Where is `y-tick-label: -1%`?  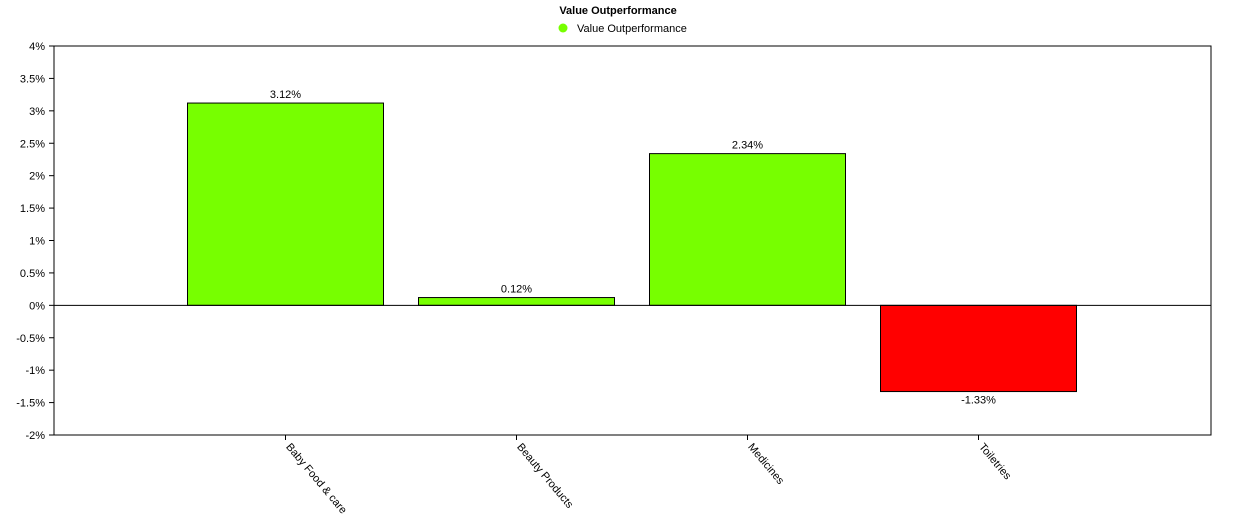 y-tick-label: -1% is located at coordinates (35, 371).